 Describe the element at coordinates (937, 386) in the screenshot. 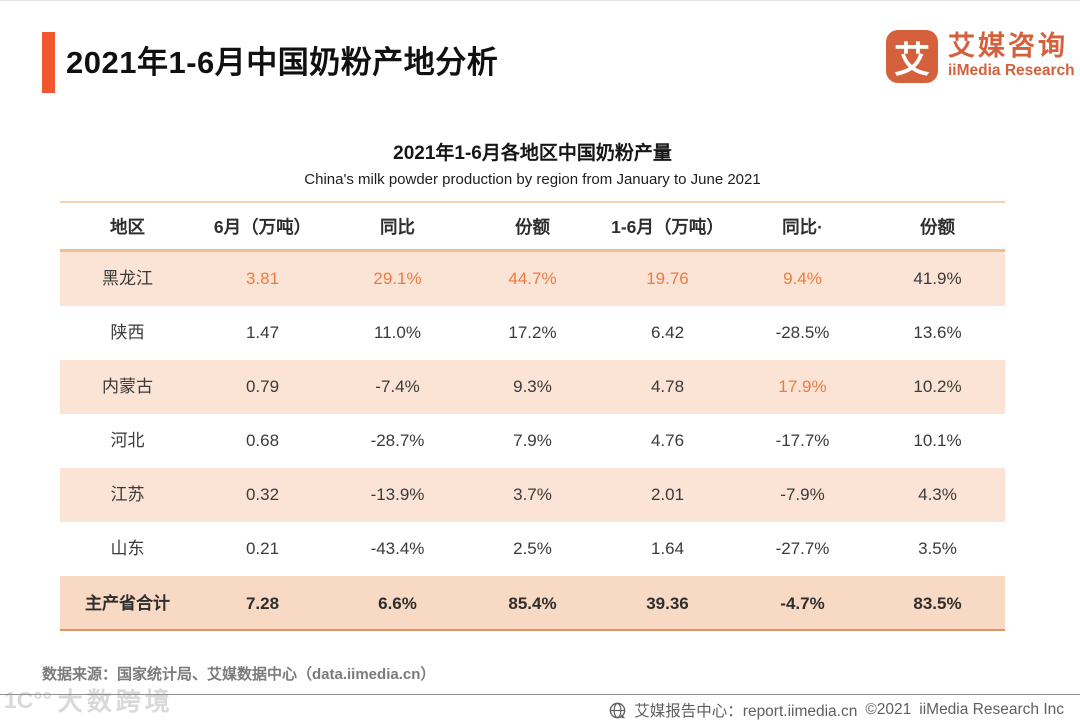

I see `cell-value: 10.2%` at that location.